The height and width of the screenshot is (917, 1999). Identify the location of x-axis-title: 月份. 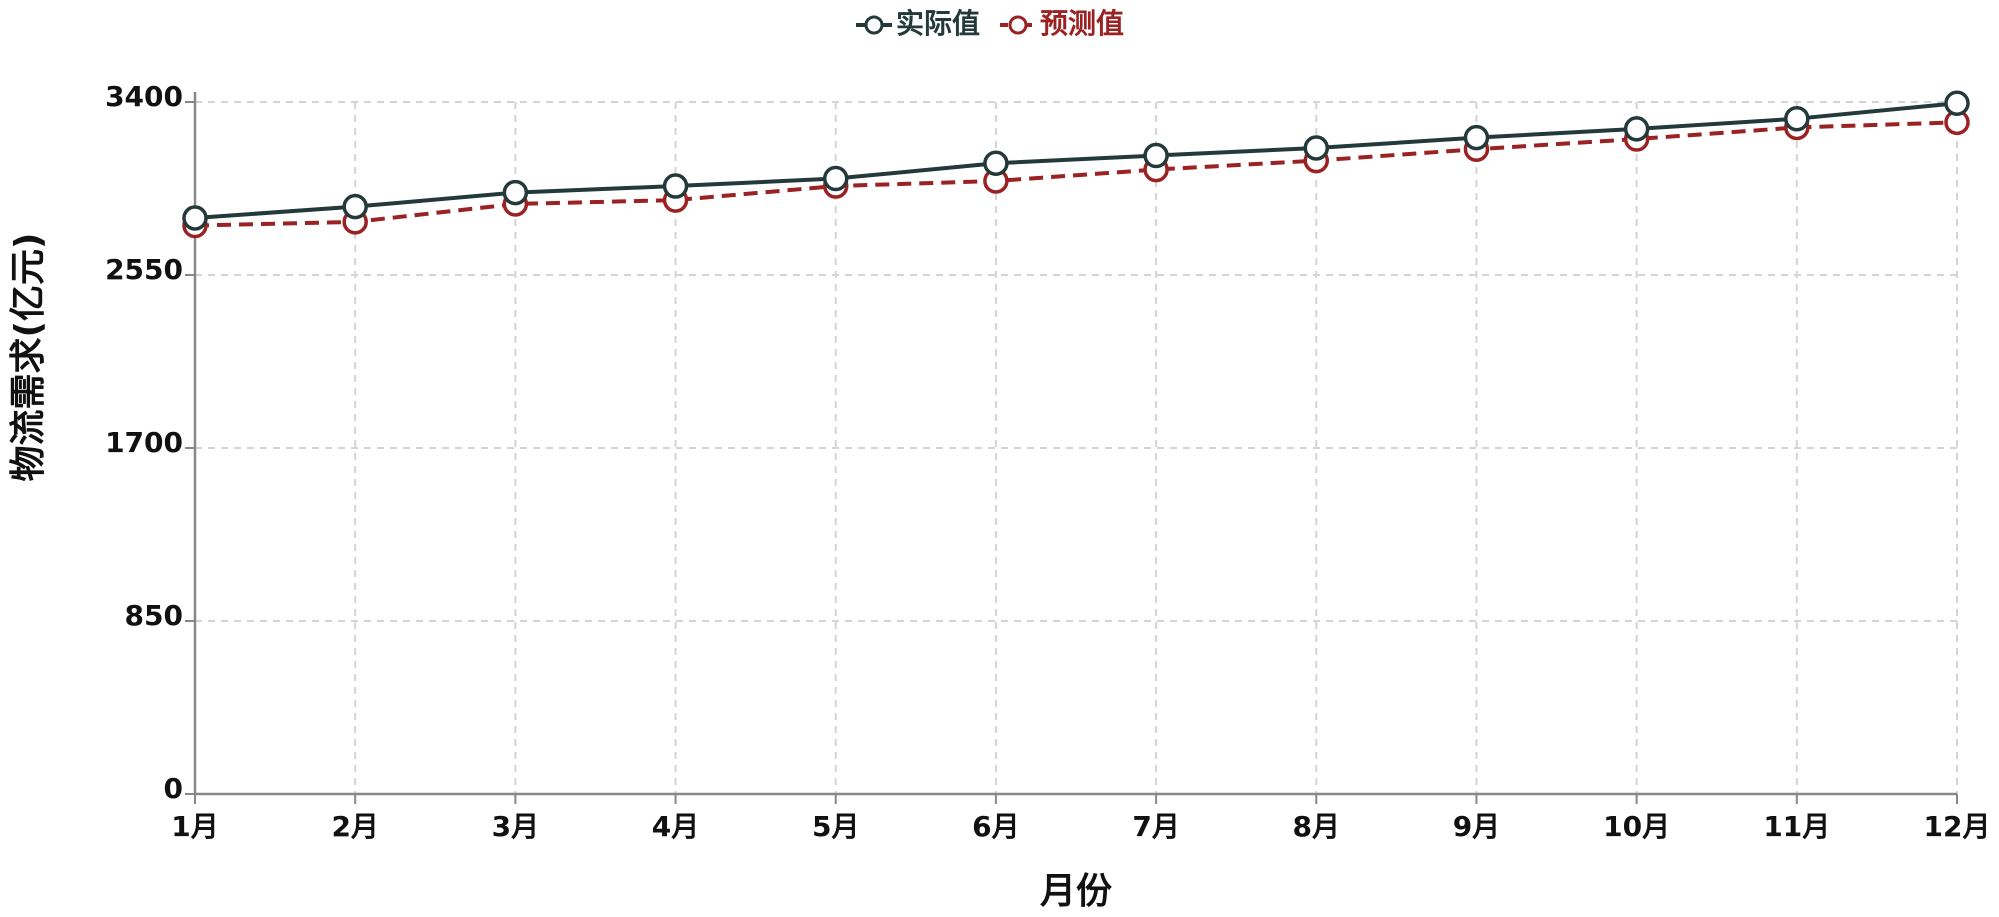
(1076, 891).